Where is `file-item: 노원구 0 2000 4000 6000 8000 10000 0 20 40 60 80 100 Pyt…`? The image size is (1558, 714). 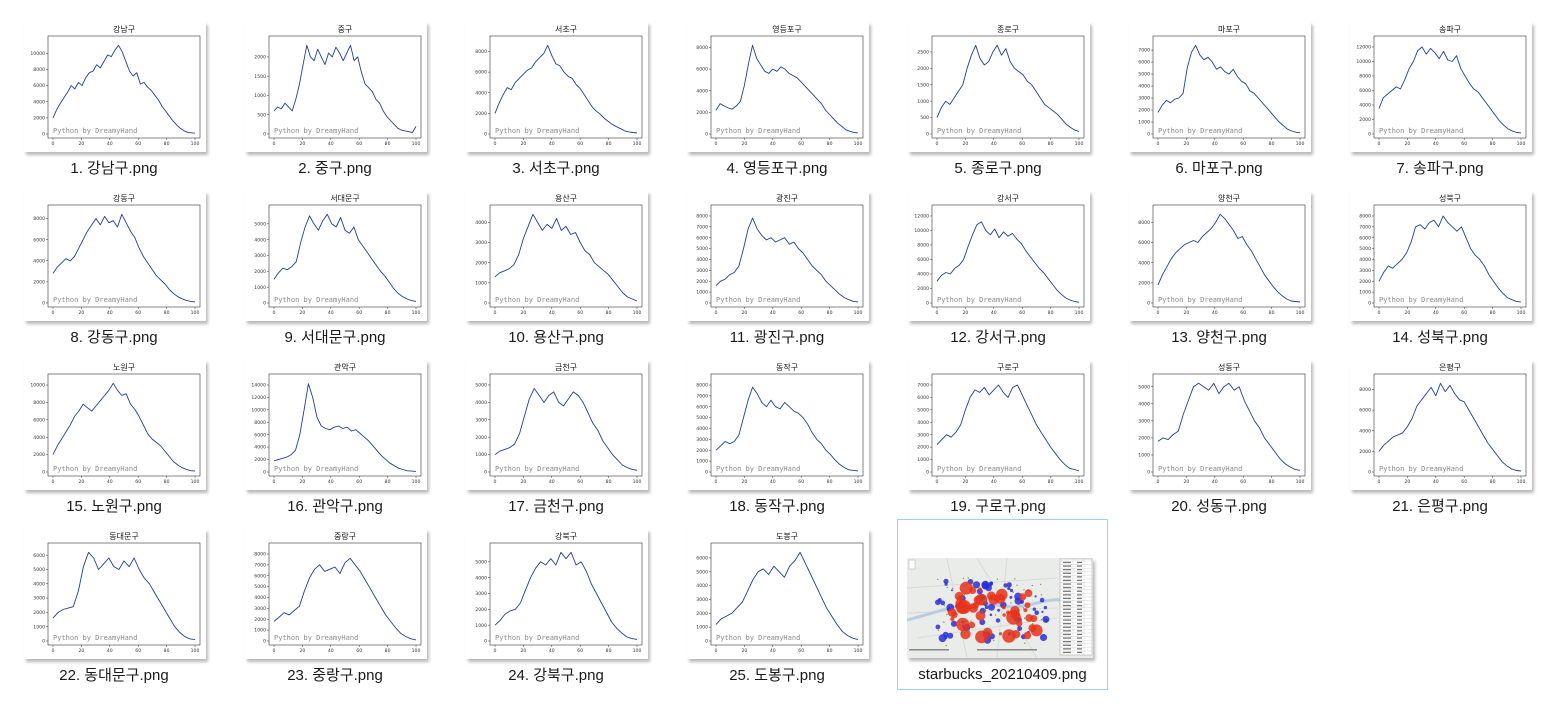
file-item: 노원구 0 2000 4000 6000 8000 10000 0 20 40 60 80 100 Pyt… is located at coordinates (130, 442).